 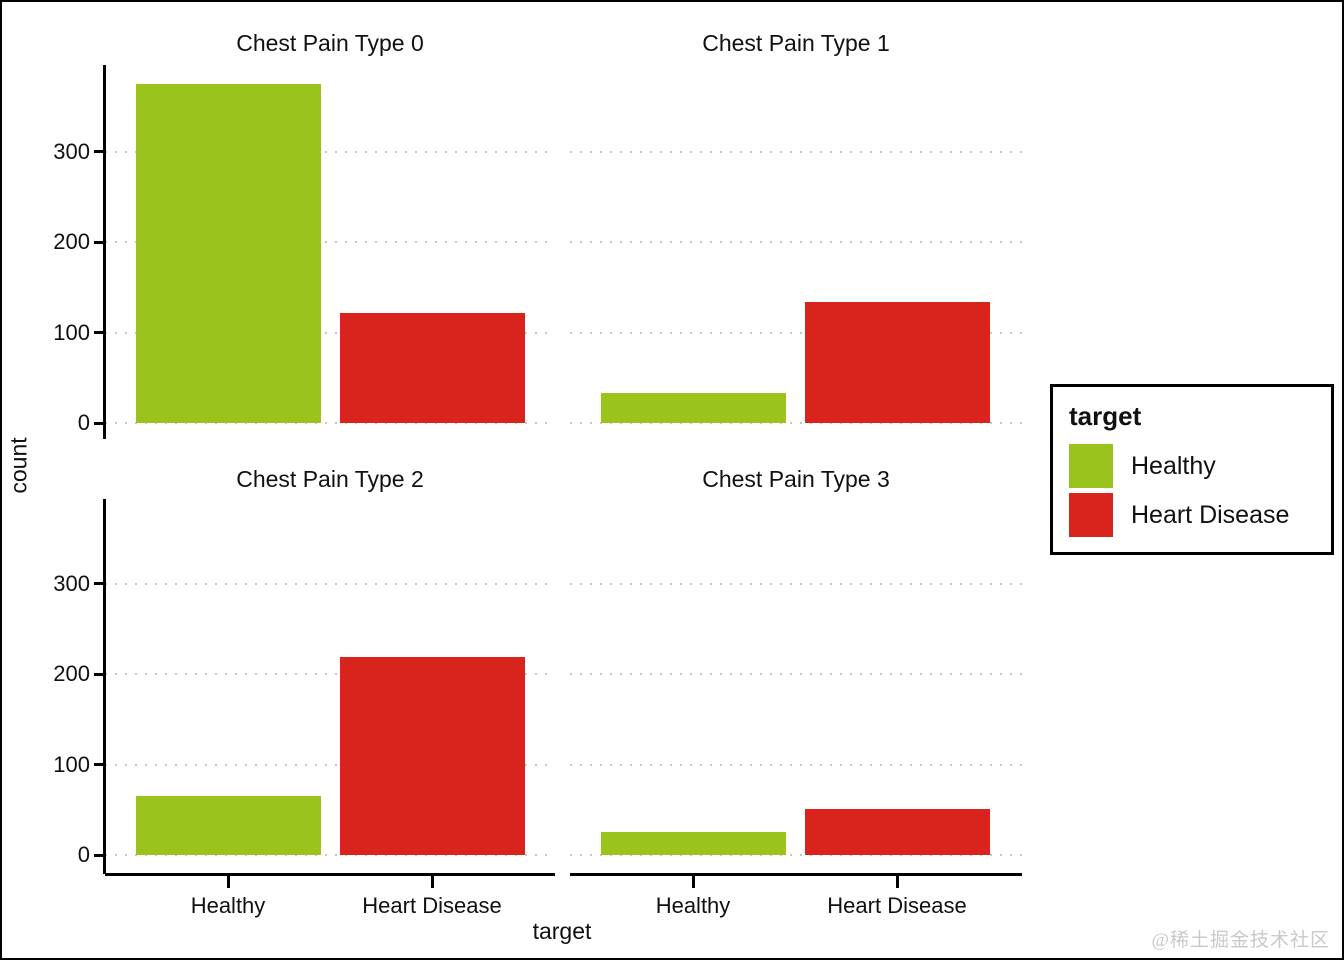 I want to click on legend-label: Heart Disease, so click(x=1210, y=514).